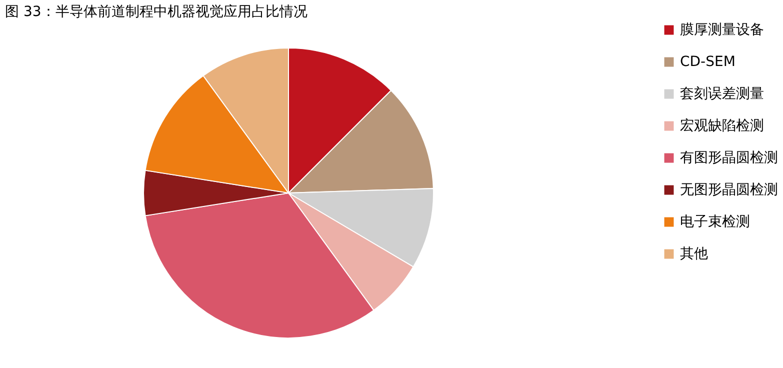 The image size is (783, 368). I want to click on chart-title: 图 33：半导体前道制程中机器视觉应用占比情况, so click(156, 12).